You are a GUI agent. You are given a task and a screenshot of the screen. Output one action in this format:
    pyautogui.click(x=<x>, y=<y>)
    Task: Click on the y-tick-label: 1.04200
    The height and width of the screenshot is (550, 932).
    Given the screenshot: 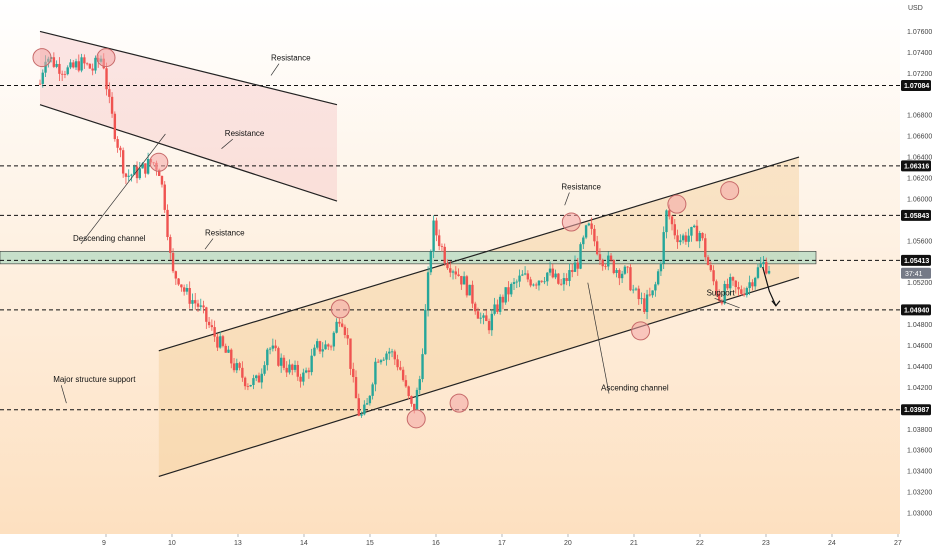 What is the action you would take?
    pyautogui.click(x=919, y=388)
    